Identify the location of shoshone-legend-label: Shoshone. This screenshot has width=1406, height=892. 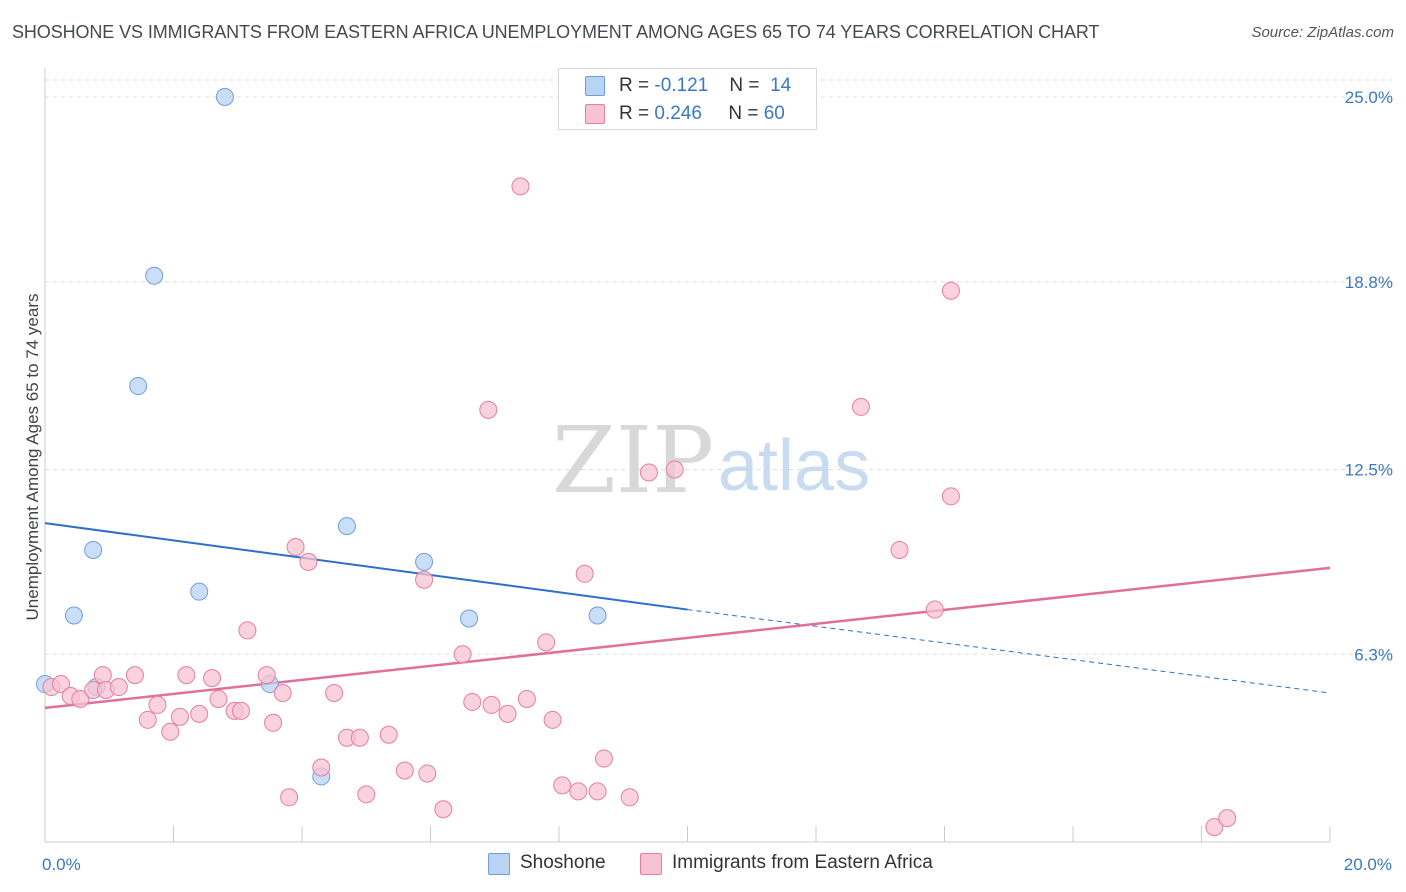
(563, 862).